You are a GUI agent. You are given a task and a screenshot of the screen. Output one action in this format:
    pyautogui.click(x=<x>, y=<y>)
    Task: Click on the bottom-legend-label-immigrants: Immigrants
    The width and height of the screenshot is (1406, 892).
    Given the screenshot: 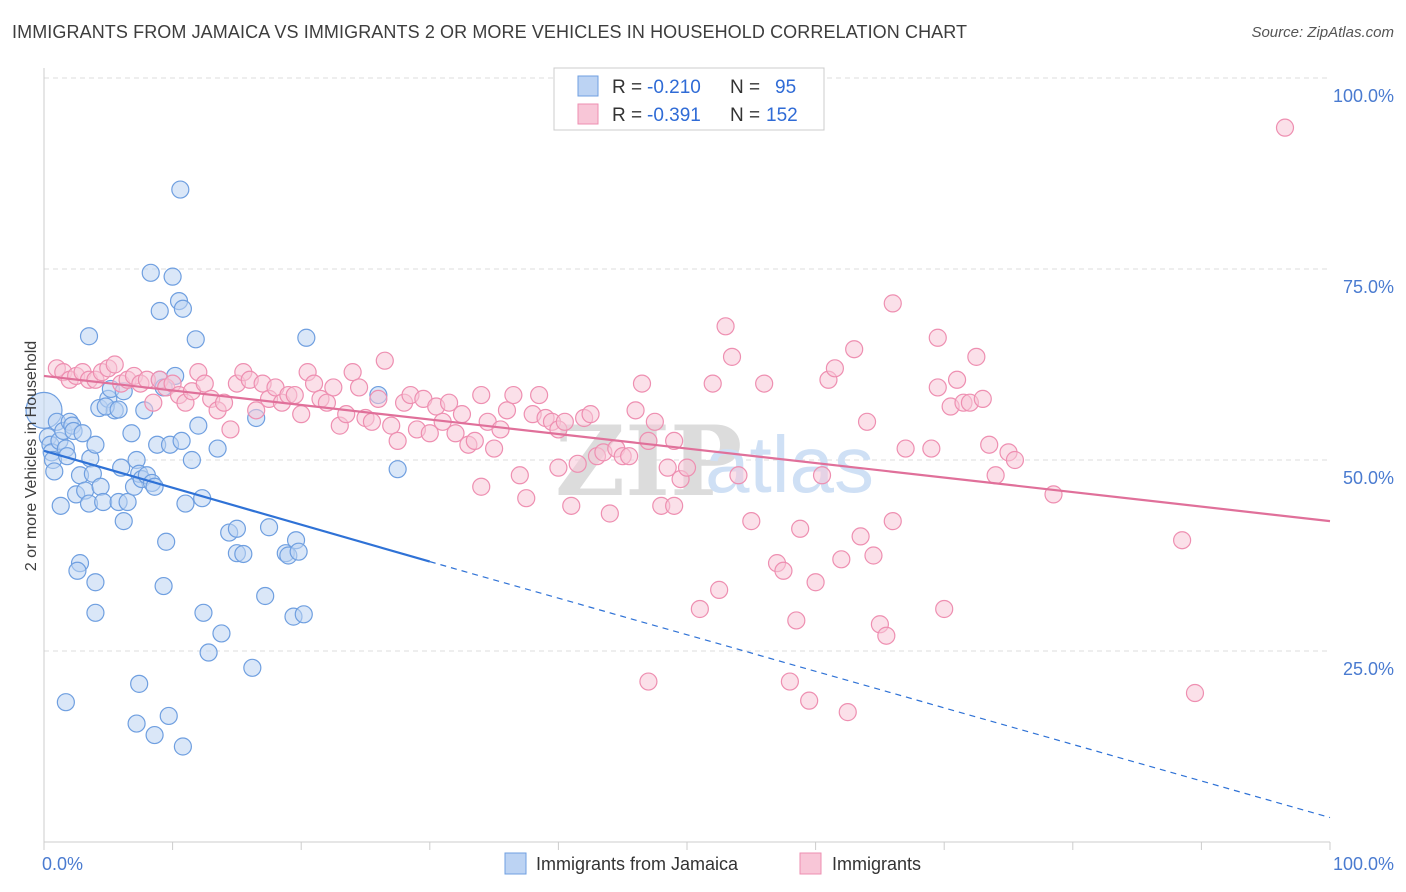 What is the action you would take?
    pyautogui.click(x=876, y=864)
    